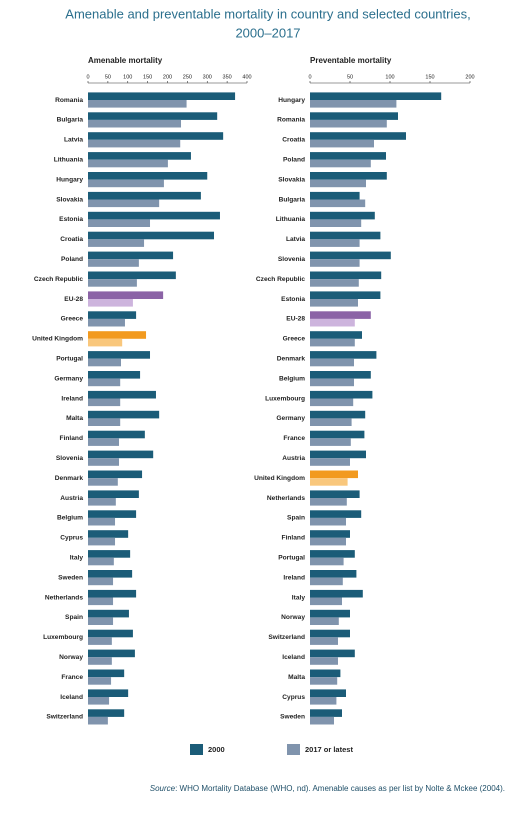 The width and height of the screenshot is (517, 814). I want to click on legend-swatch, so click(196, 749).